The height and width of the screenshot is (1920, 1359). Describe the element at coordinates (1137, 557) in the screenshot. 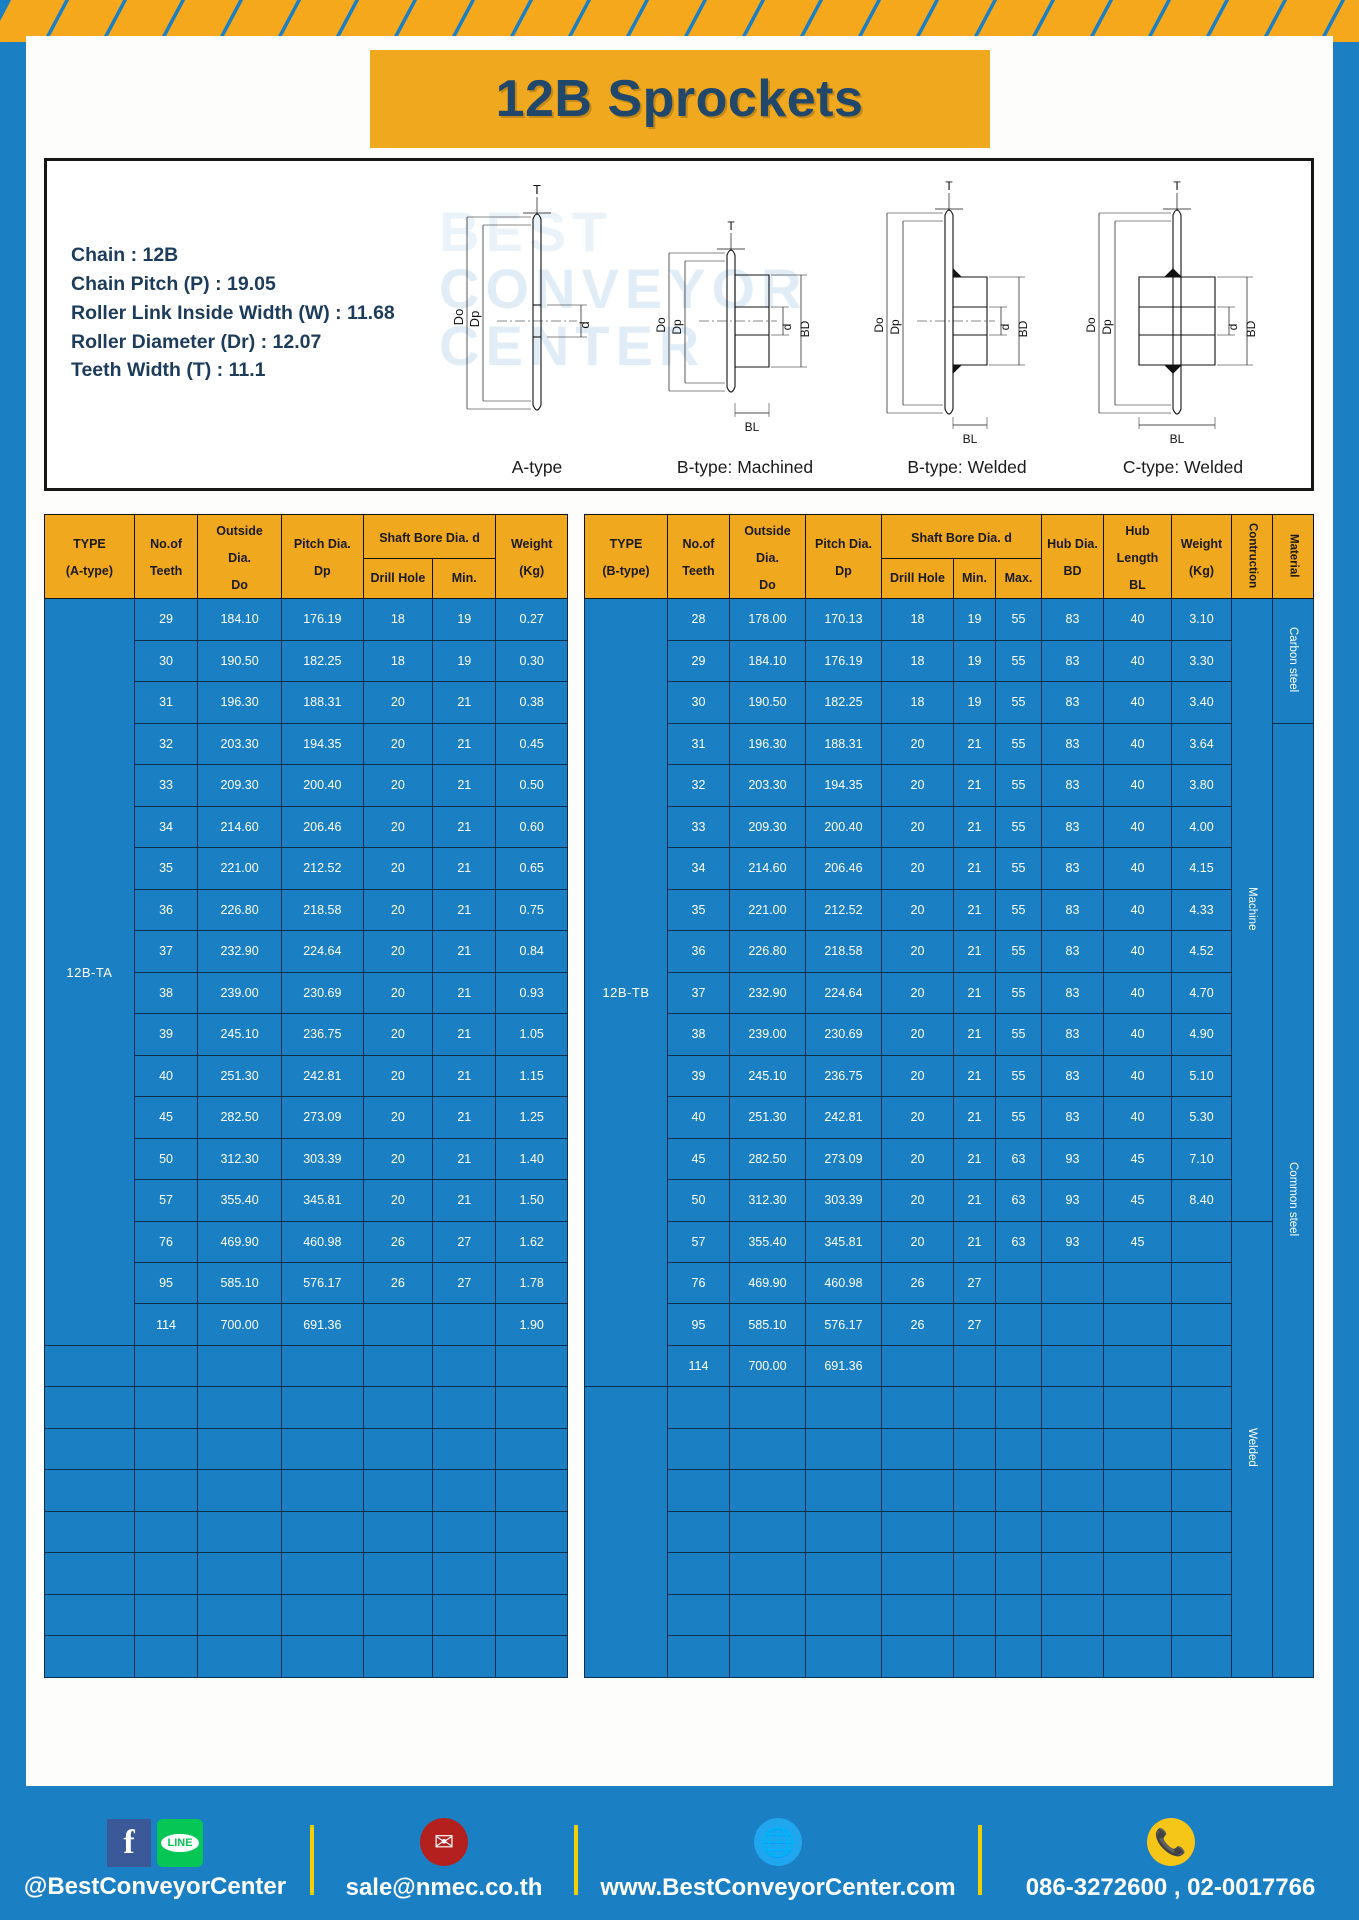

I see `header-b-hub-len-2: Length` at that location.